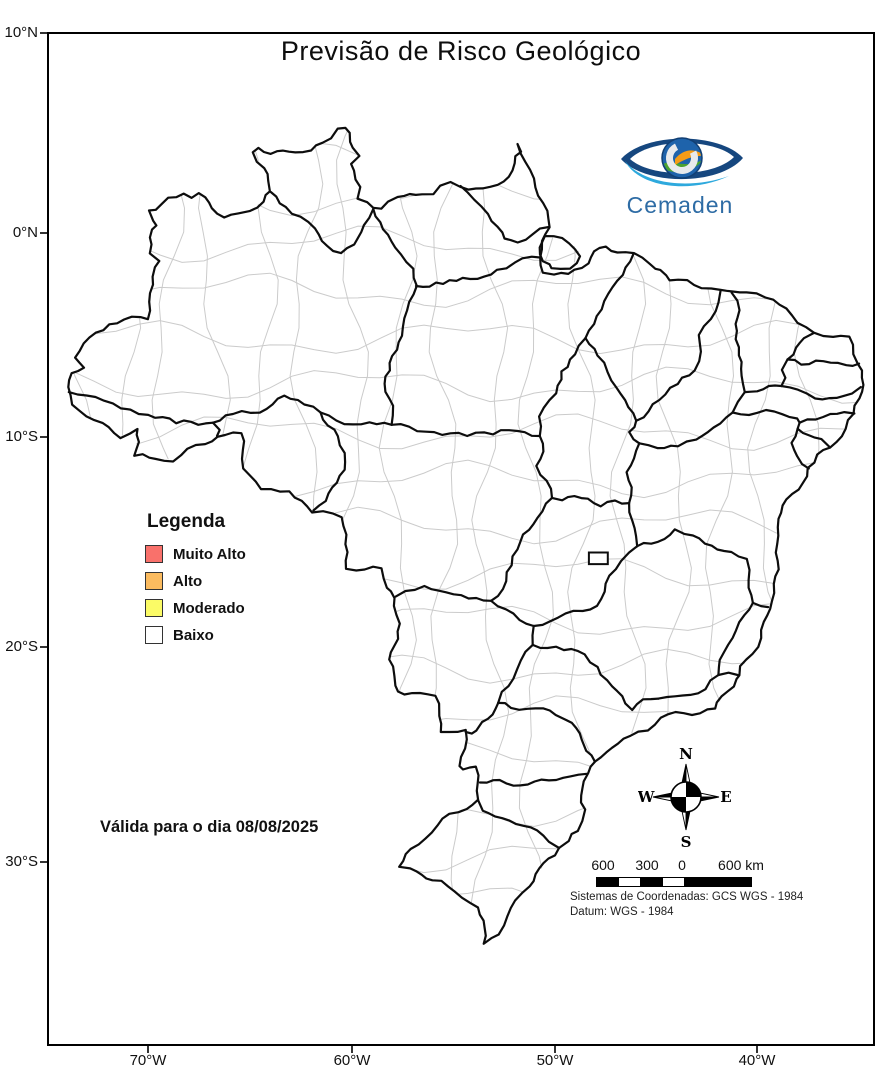 Image resolution: width=881 pixels, height=1080 pixels. What do you see at coordinates (585, 586) in the screenshot?
I see `border-go-mg` at bounding box center [585, 586].